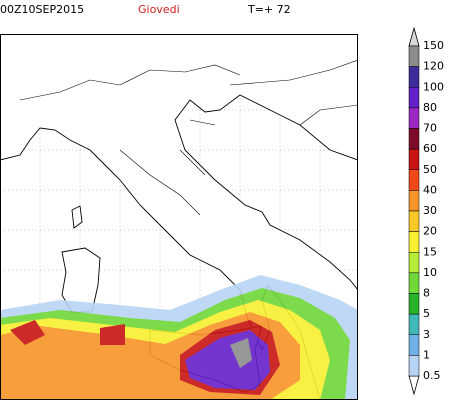  Describe the element at coordinates (159, 9) in the screenshot. I see `day-label: Giovedi` at that location.